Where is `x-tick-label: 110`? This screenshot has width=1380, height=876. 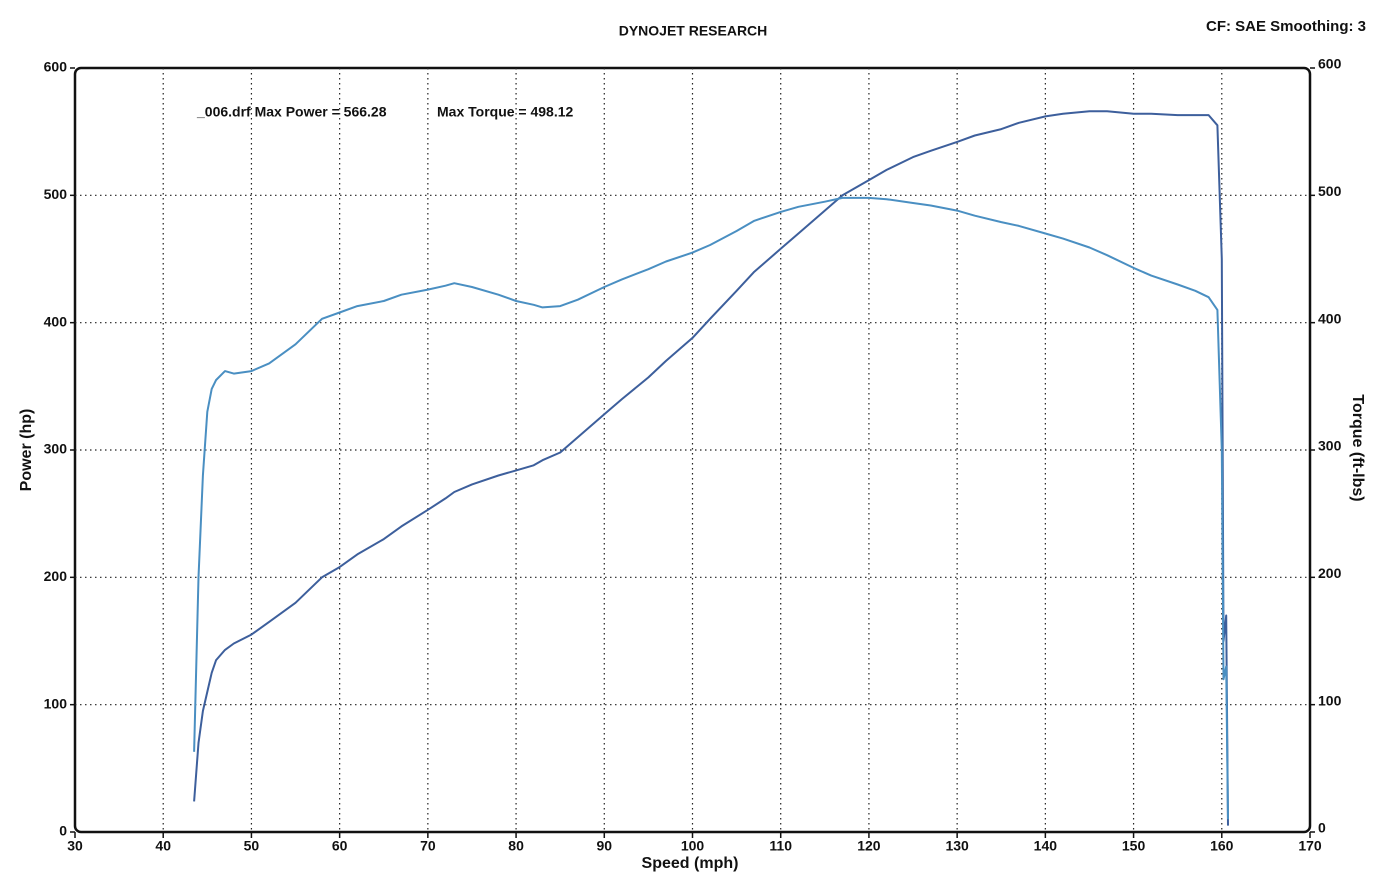 x-tick-label: 110 is located at coordinates (780, 846).